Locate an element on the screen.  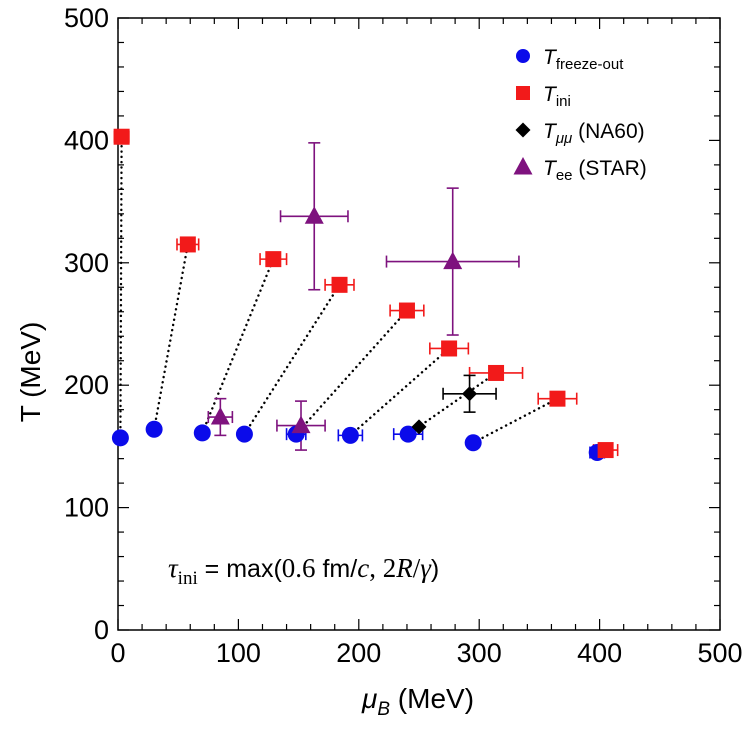
x-tick-label: 0 is located at coordinates (117, 653).